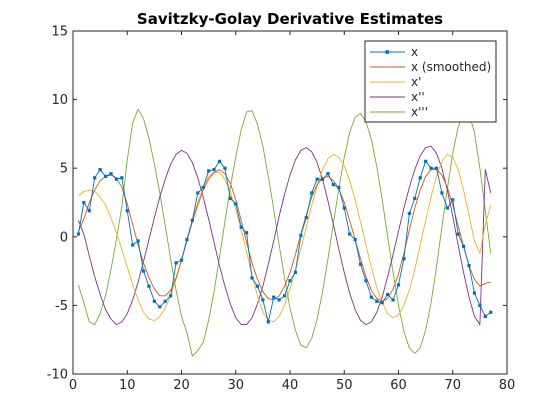 This screenshot has width=560, height=420. Describe the element at coordinates (57, 375) in the screenshot. I see `y-tick-label: -10` at that location.